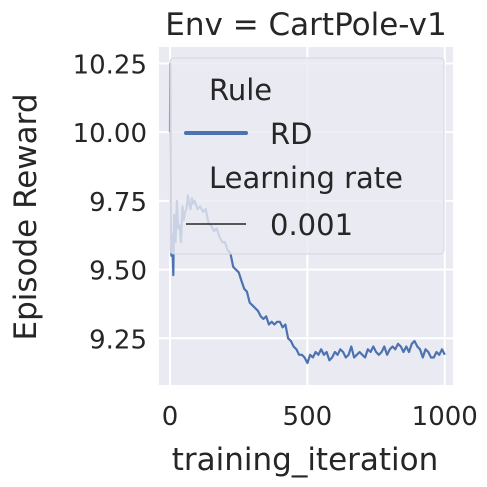 The width and height of the screenshot is (487, 487). What do you see at coordinates (26, 216) in the screenshot?
I see `y-axis-label: Episode Reward` at bounding box center [26, 216].